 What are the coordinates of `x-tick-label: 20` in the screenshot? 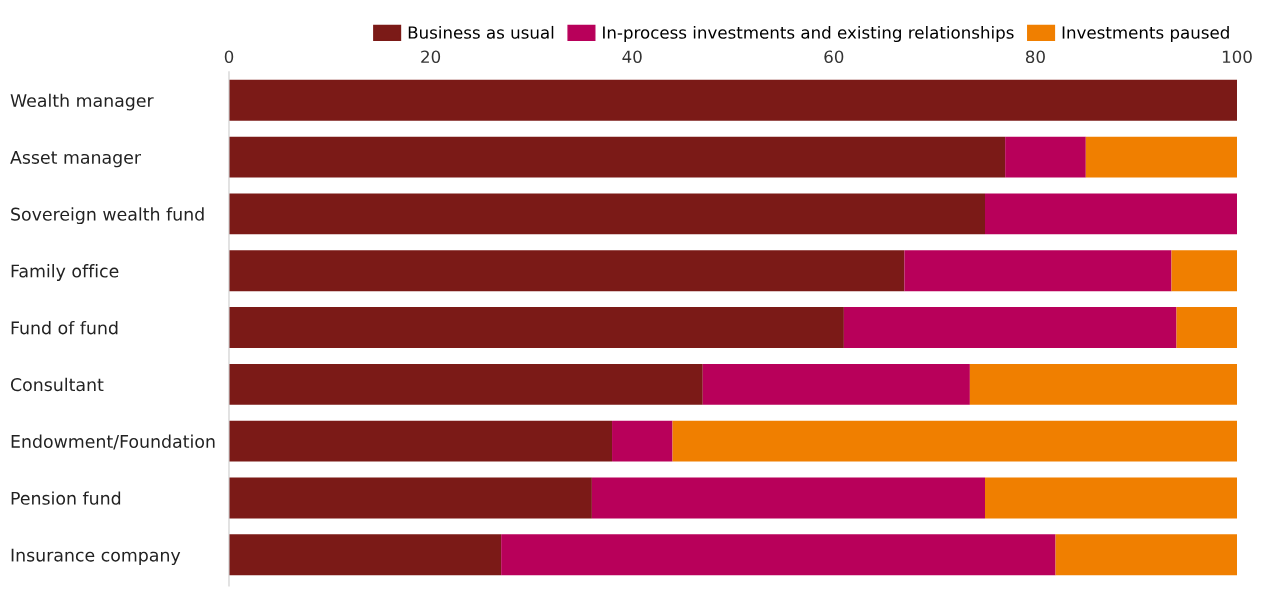 It's located at (431, 57).